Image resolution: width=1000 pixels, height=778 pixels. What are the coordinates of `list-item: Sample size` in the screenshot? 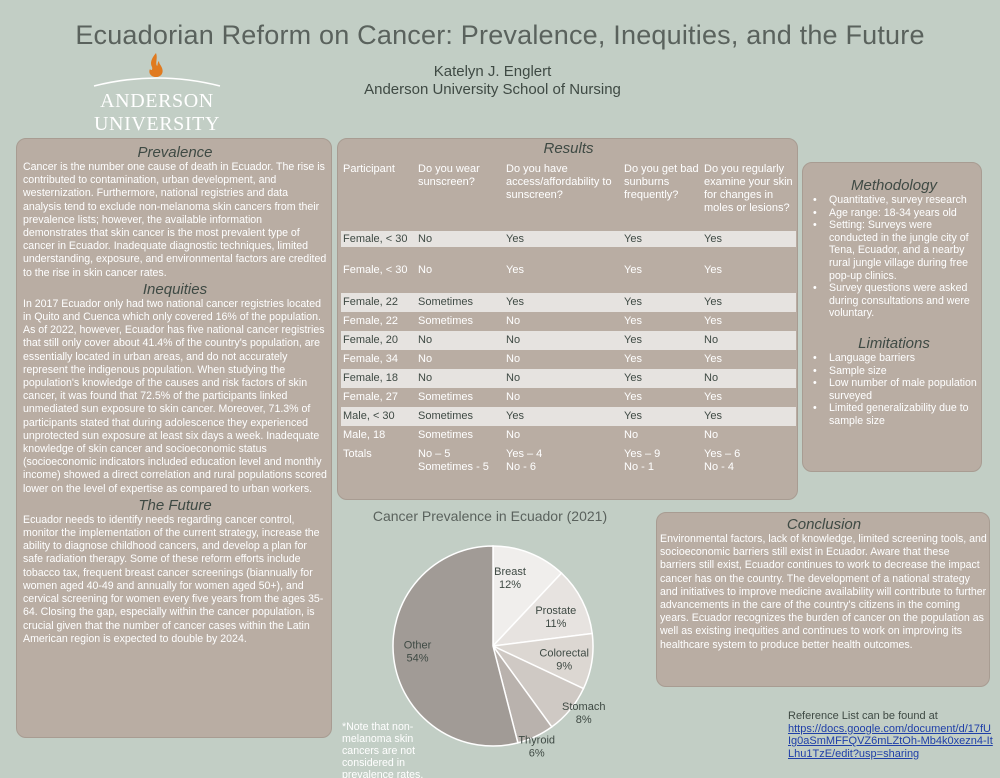 It's located at (894, 371).